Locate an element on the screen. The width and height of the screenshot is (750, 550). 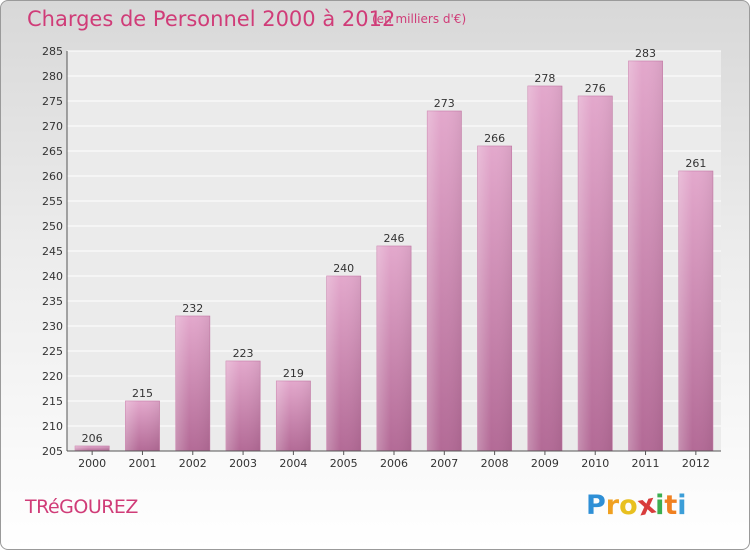
y-tick-label: 230 is located at coordinates (52, 326).